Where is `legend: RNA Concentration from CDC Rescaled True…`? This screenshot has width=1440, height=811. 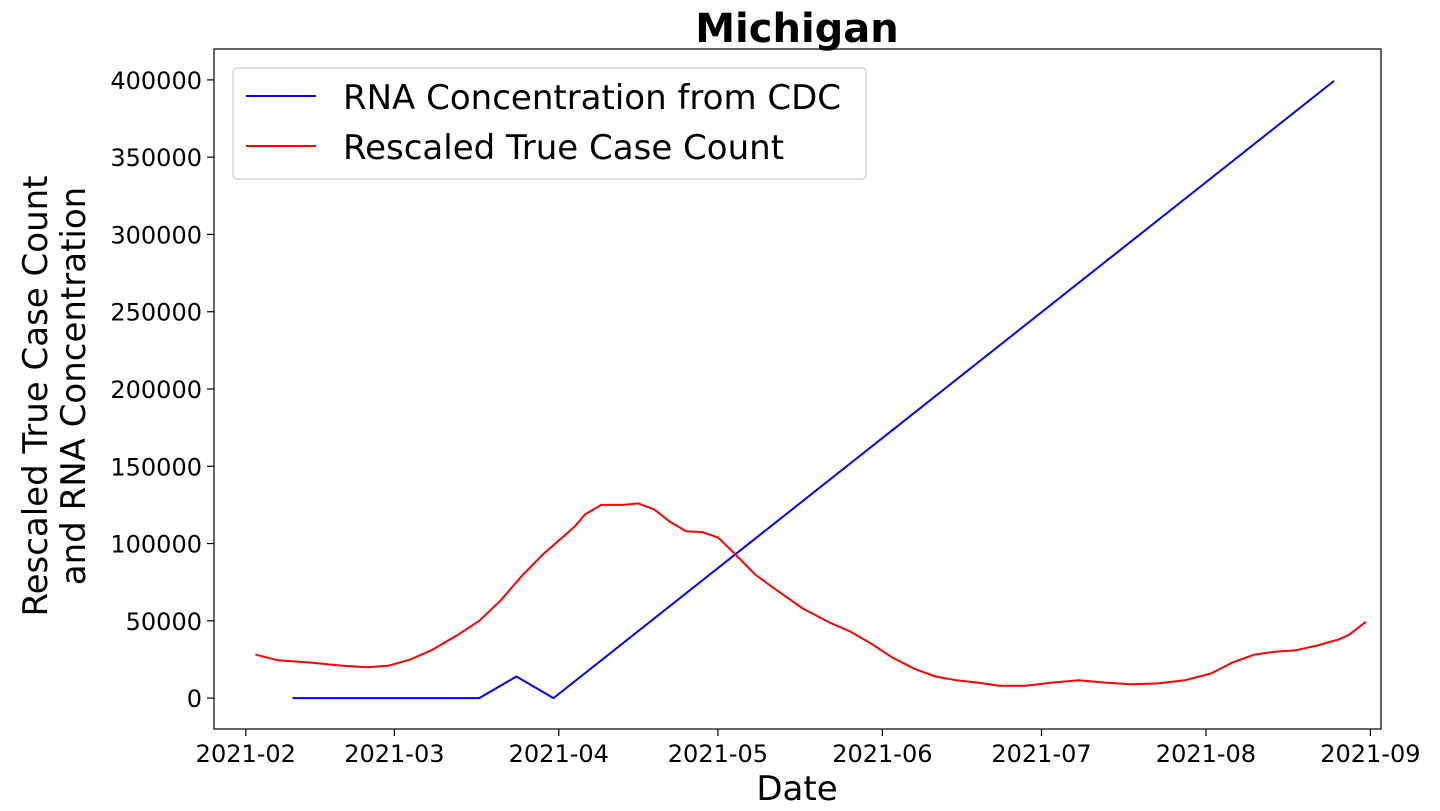
legend: RNA Concentration from CDC Rescaled True… is located at coordinates (549, 123).